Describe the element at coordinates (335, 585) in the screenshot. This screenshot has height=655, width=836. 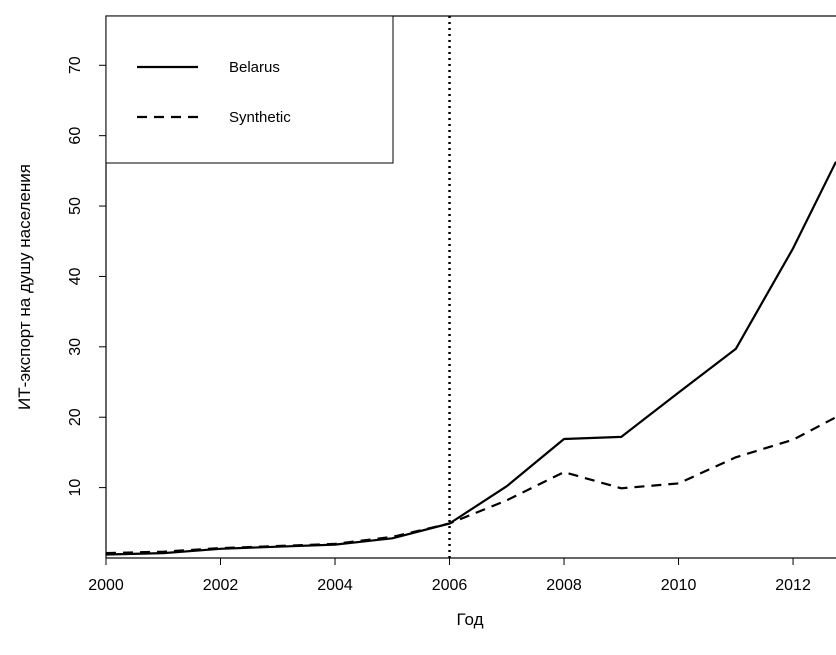
I see `x-tick-label: 2004` at that location.